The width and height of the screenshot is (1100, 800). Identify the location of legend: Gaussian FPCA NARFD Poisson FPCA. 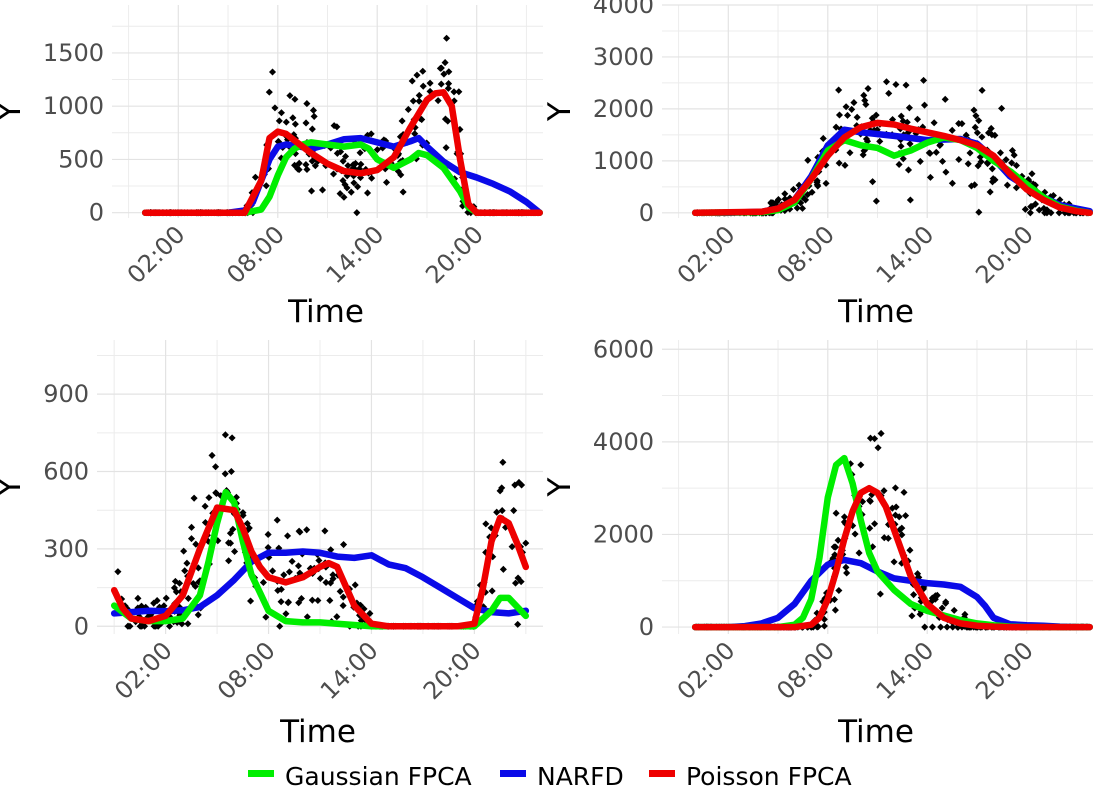
(550, 776).